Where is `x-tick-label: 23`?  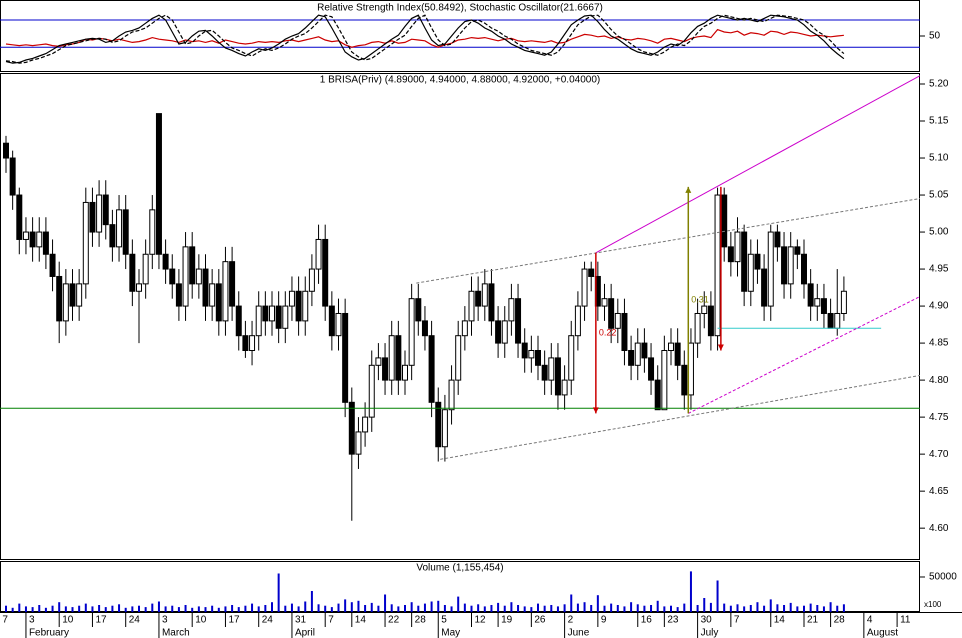 x-tick-label: 23 is located at coordinates (673, 620).